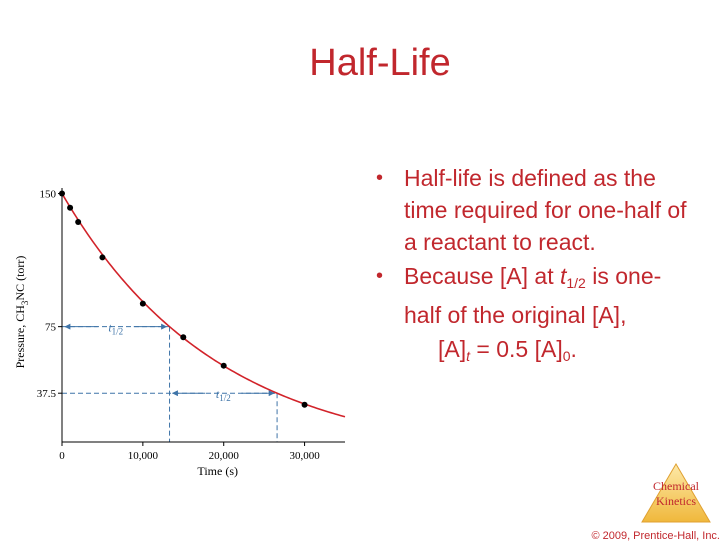 This screenshot has height=546, width=728. I want to click on x-tick-label: 10,000, so click(143, 456).